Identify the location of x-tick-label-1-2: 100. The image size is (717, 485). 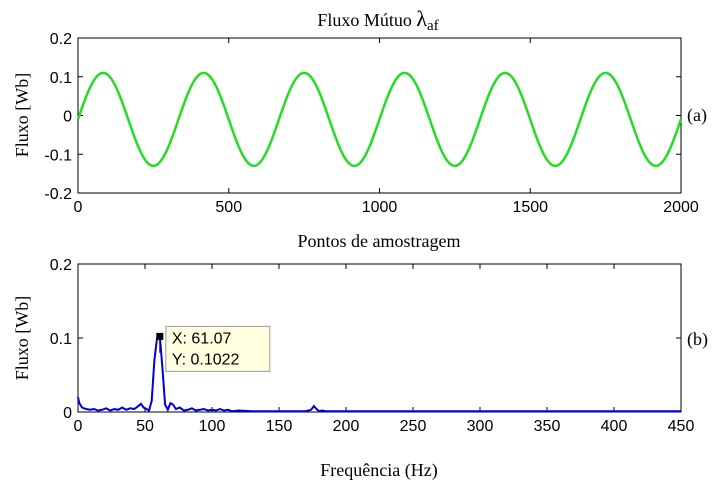
(212, 426).